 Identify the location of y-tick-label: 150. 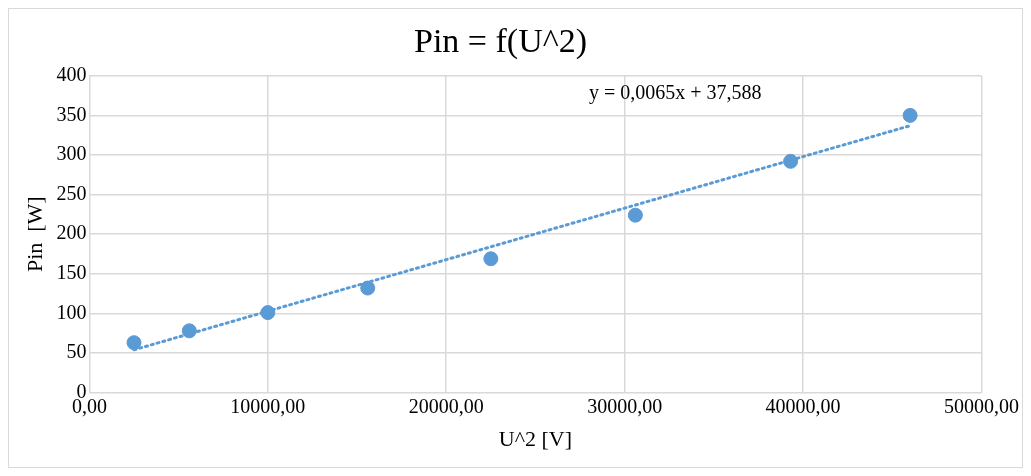
(71, 272).